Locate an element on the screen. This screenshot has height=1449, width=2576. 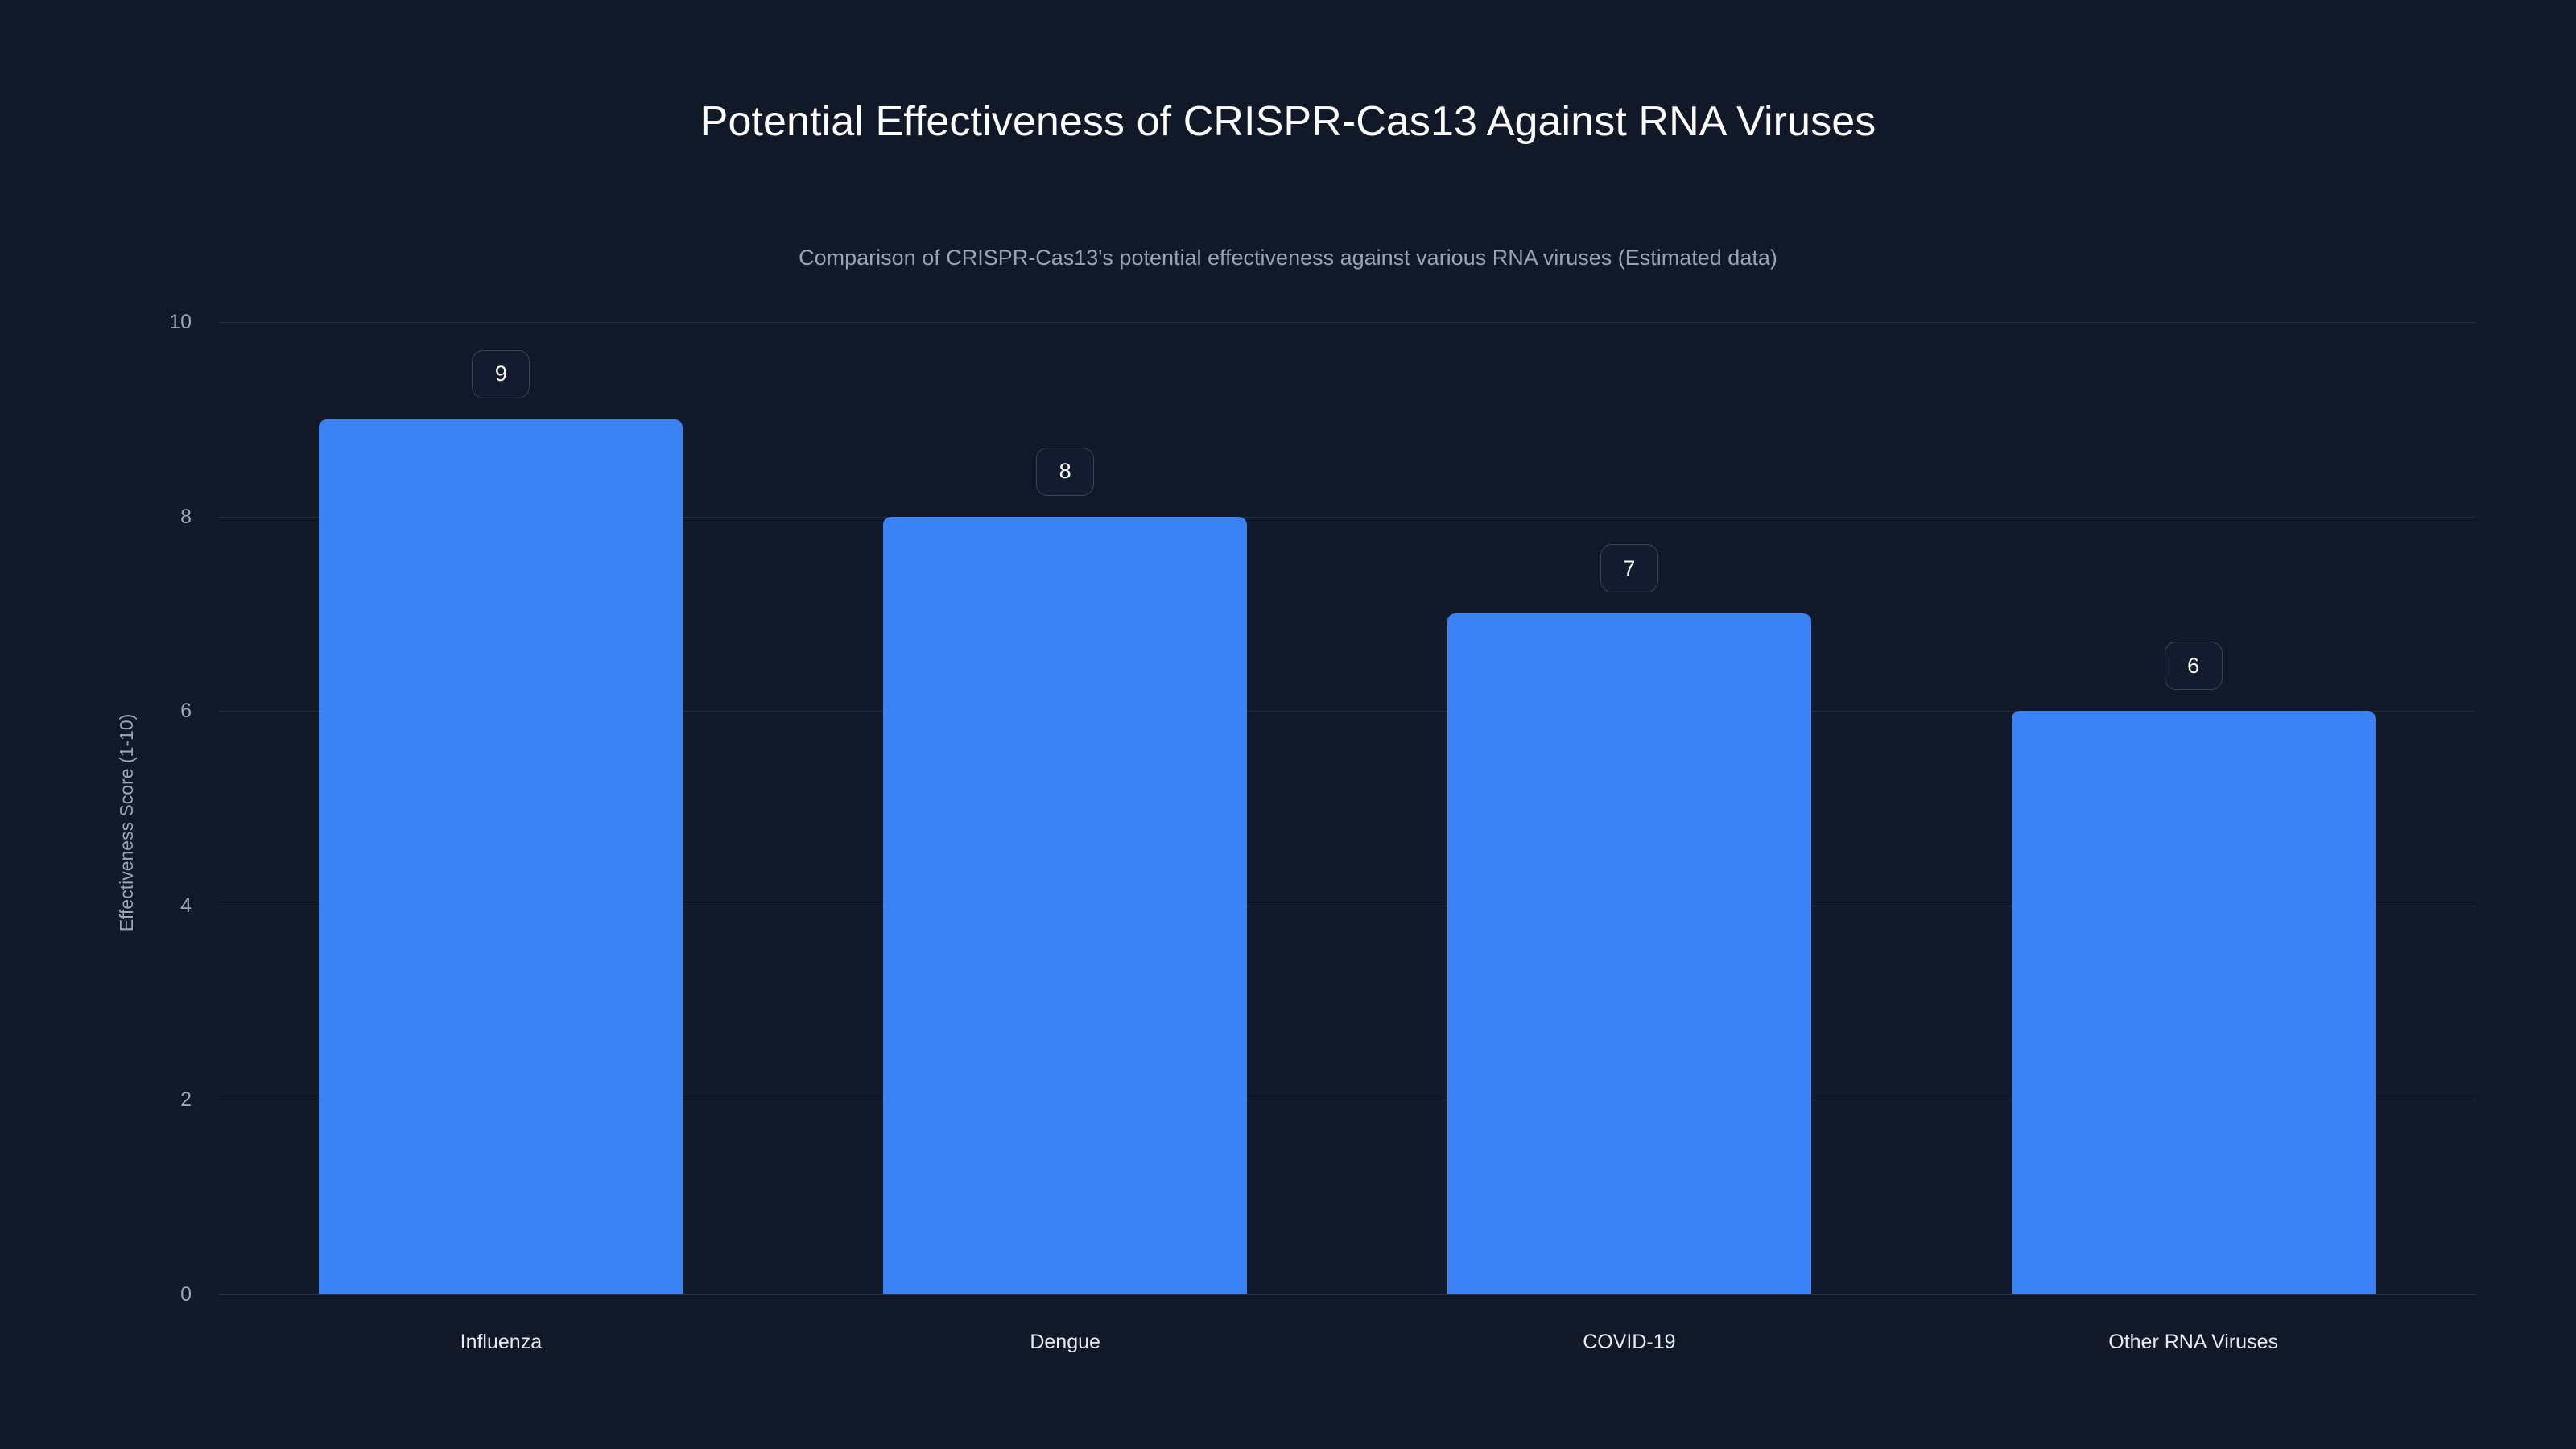
bar-value-badge: 7 is located at coordinates (1629, 568).